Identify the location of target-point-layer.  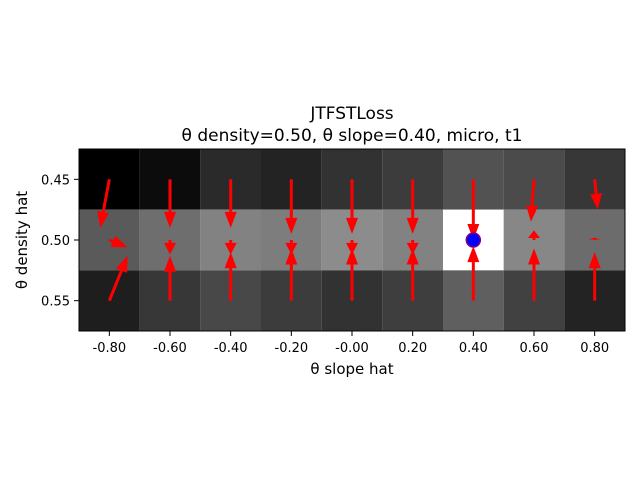
(473, 240).